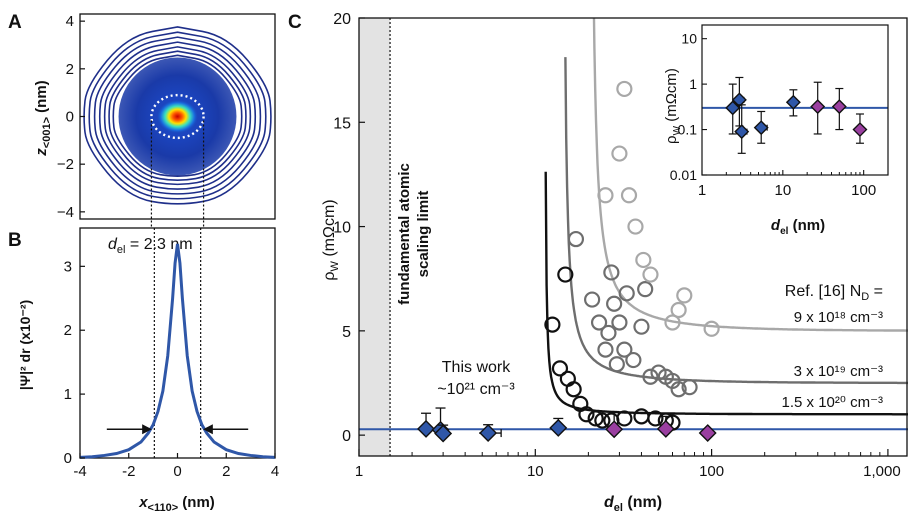  Describe the element at coordinates (838, 371) in the screenshot. I see `panel-c-curve-label-medium: 3 x 10¹⁹ cm⁻³` at that location.